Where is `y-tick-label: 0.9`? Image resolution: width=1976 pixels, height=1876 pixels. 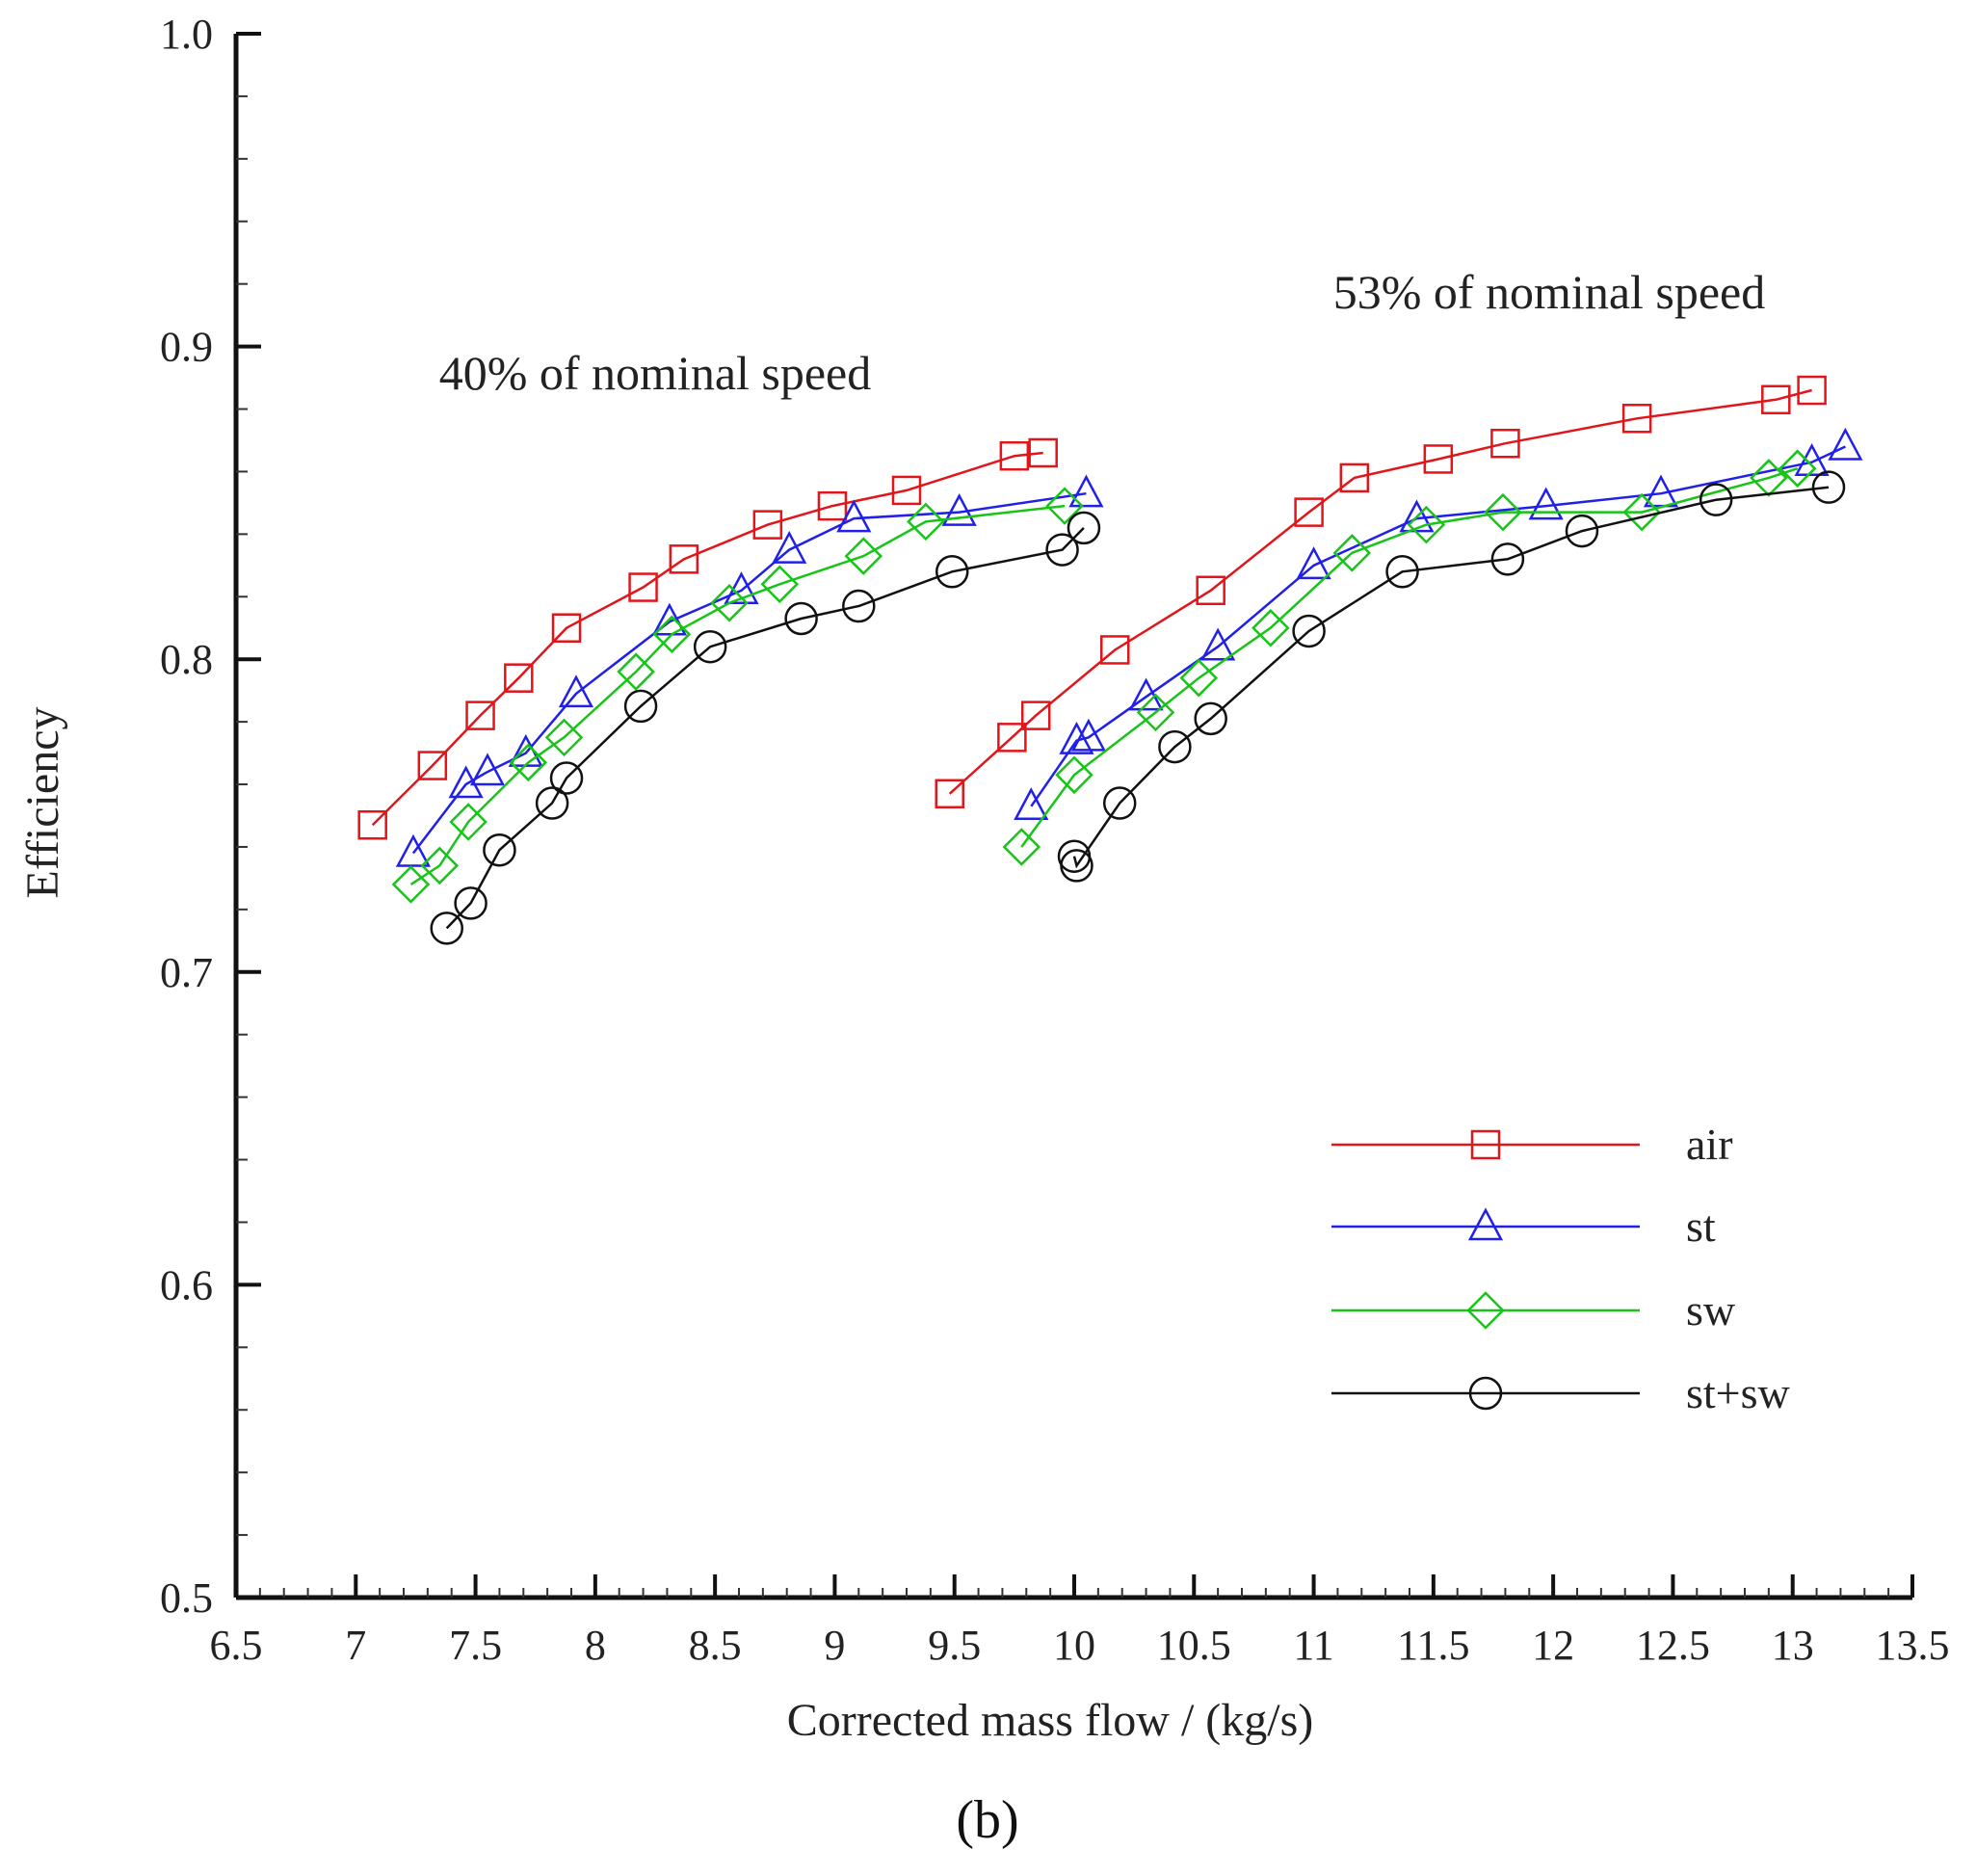 y-tick-label: 0.9 is located at coordinates (186, 347).